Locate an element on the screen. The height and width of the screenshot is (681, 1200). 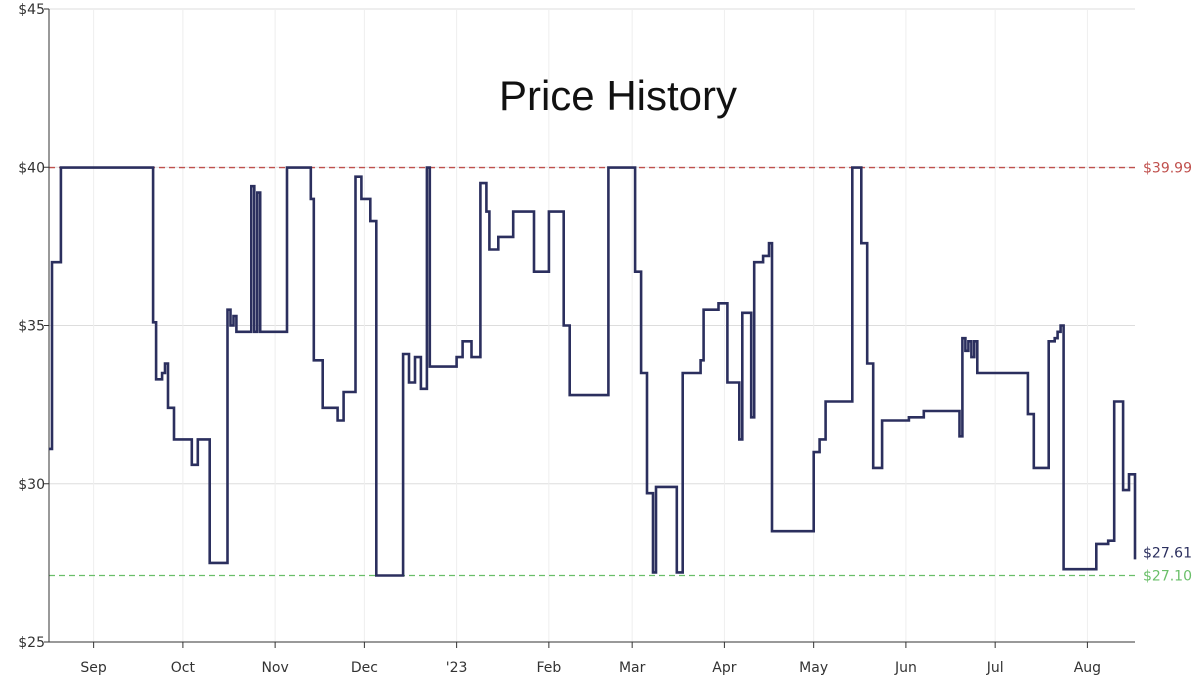
x-tick-label: Oct is located at coordinates (183, 668).